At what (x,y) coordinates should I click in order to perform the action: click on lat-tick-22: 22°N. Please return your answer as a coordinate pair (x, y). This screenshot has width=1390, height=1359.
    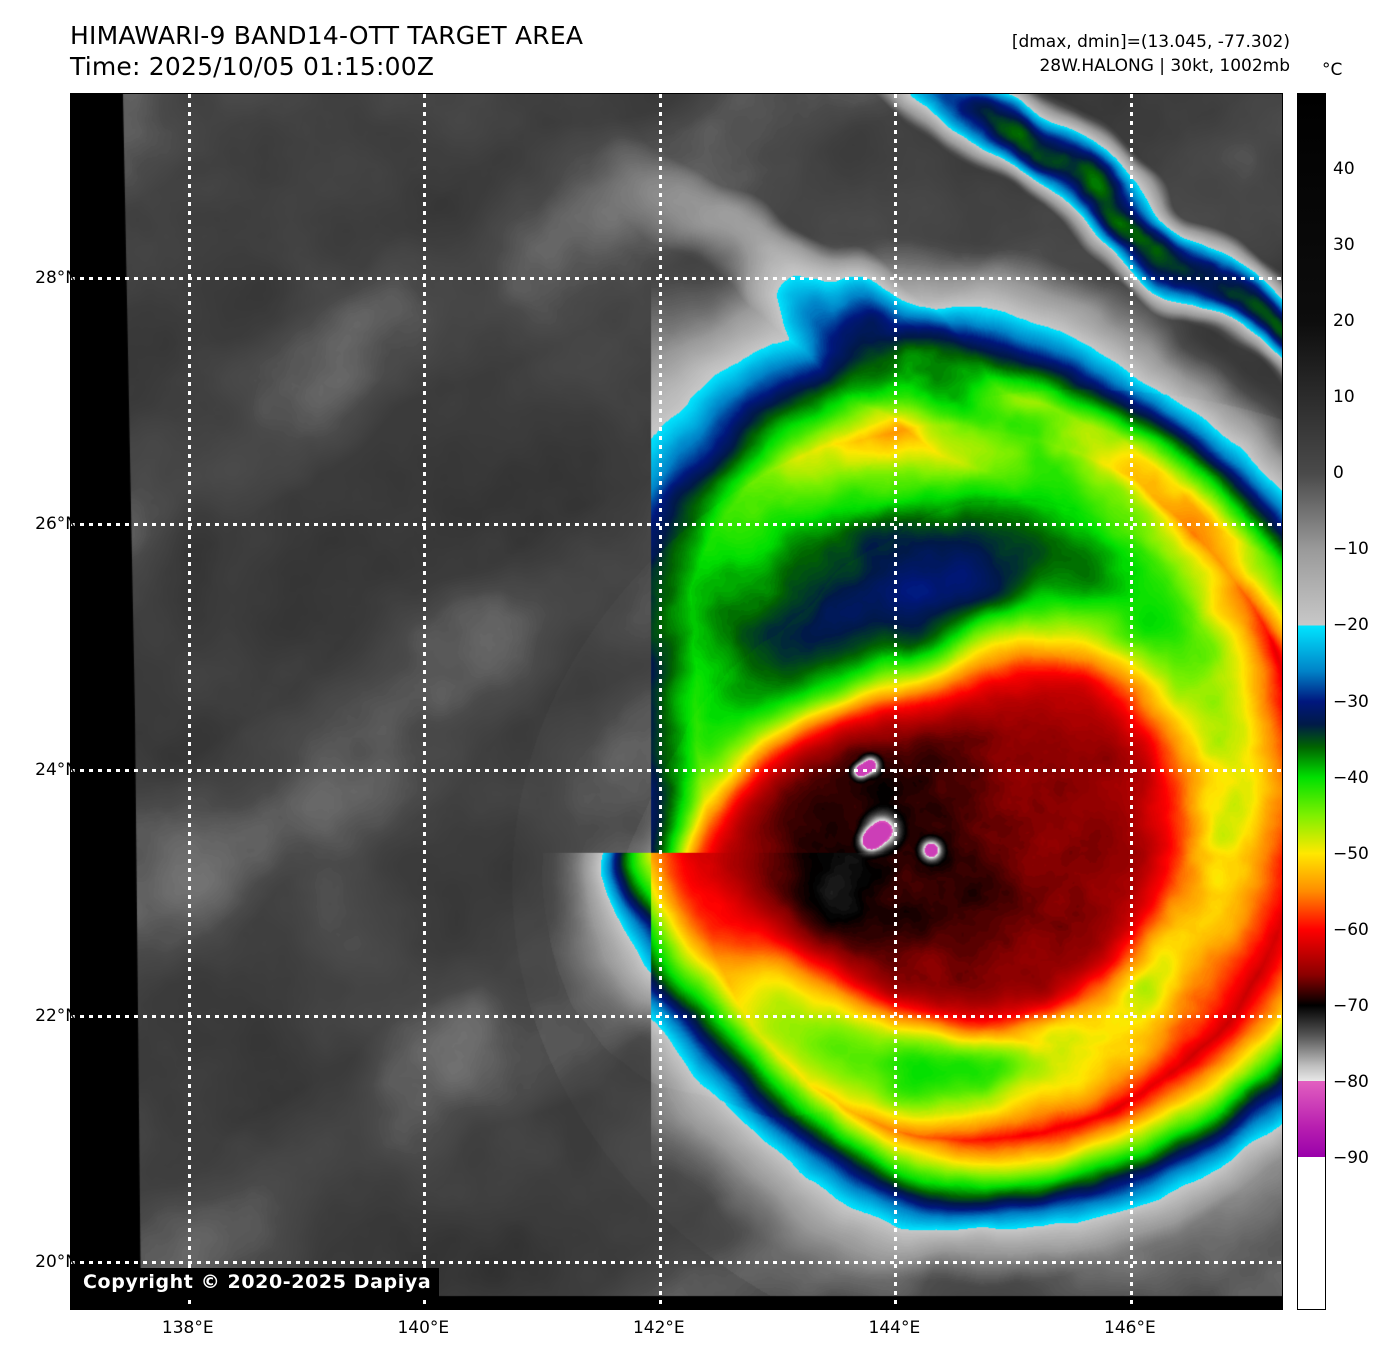
    Looking at the image, I should click on (56, 1015).